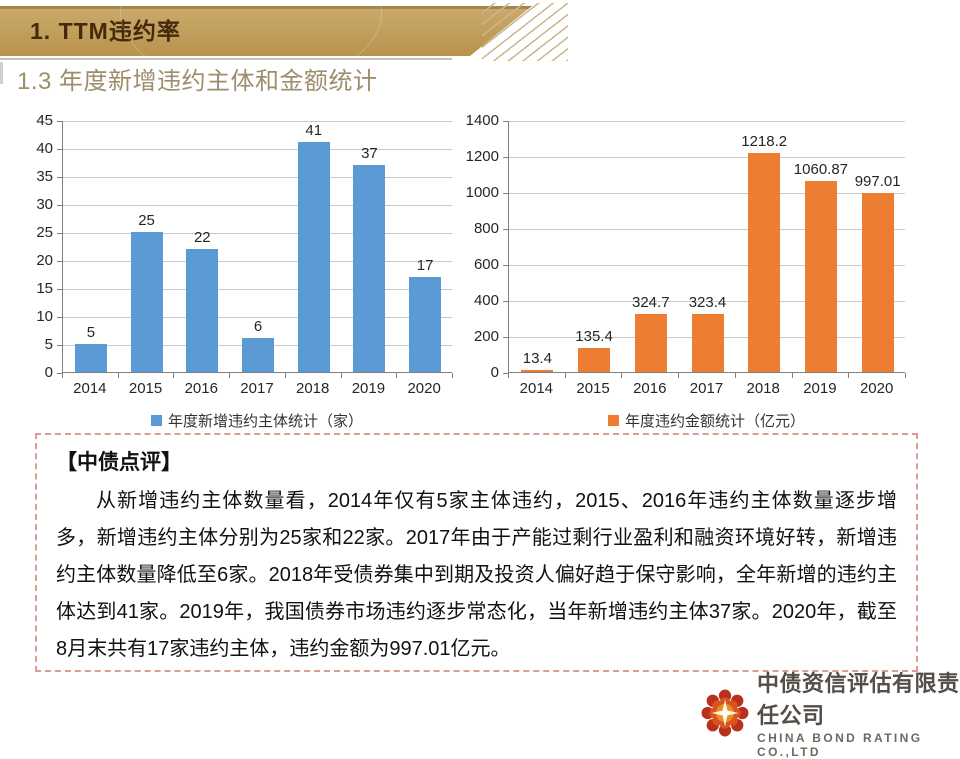 The image size is (960, 759). Describe the element at coordinates (314, 131) in the screenshot. I see `bar-value-label: 41` at that location.